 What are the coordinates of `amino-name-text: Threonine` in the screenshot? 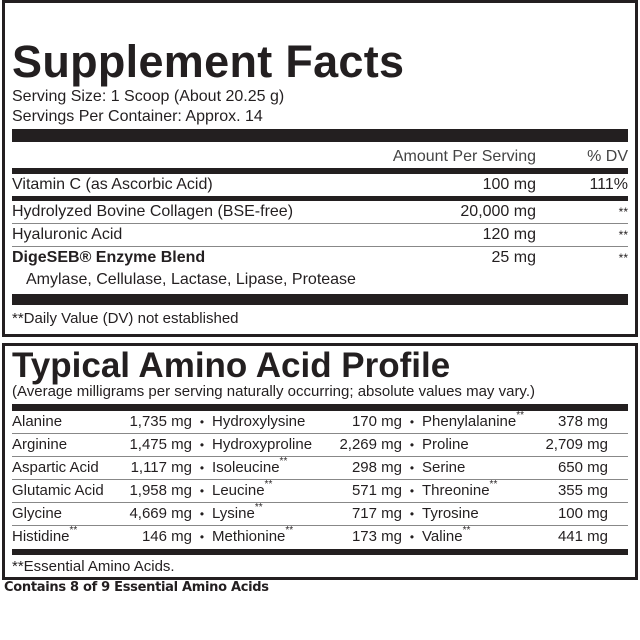 It's located at (456, 490).